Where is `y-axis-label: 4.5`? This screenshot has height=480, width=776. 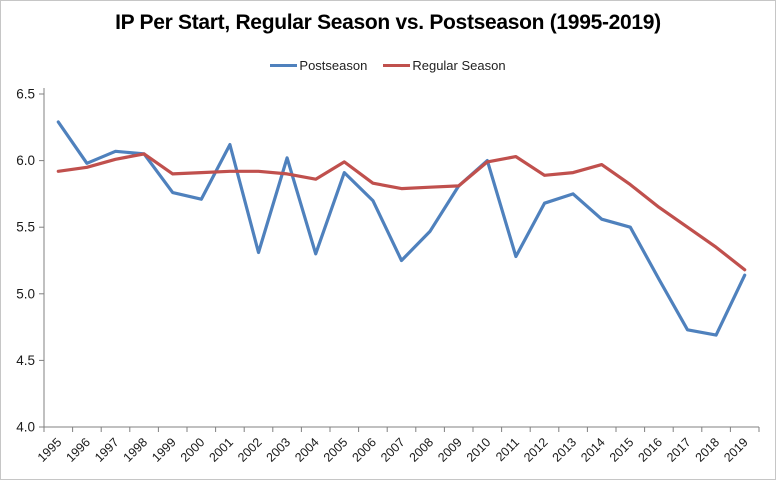 y-axis-label: 4.5 is located at coordinates (25, 360).